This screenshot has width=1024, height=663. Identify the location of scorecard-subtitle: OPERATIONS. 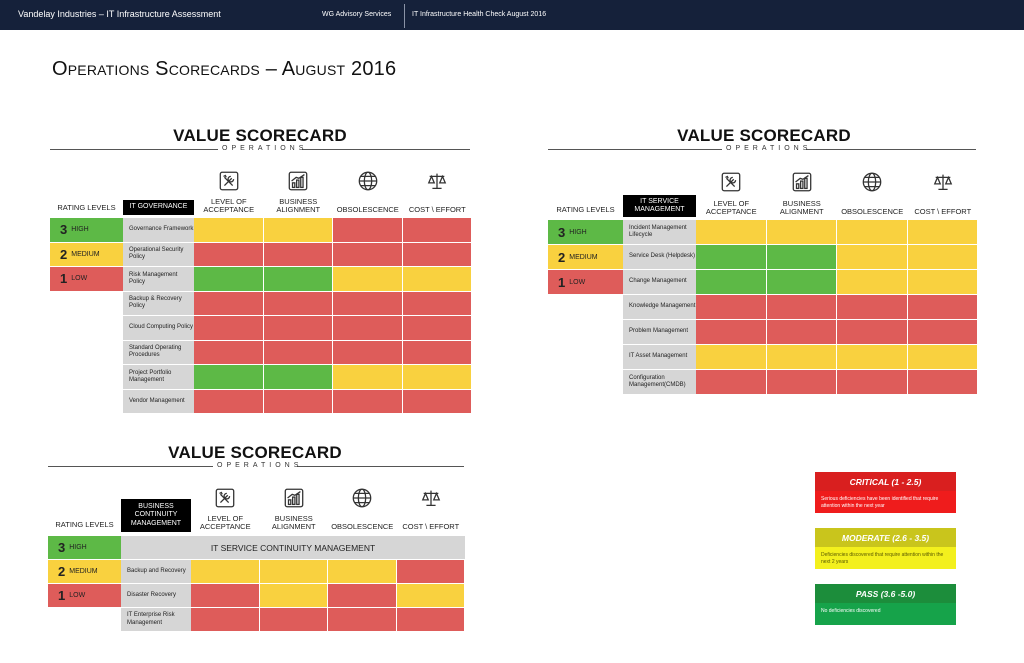
(764, 148).